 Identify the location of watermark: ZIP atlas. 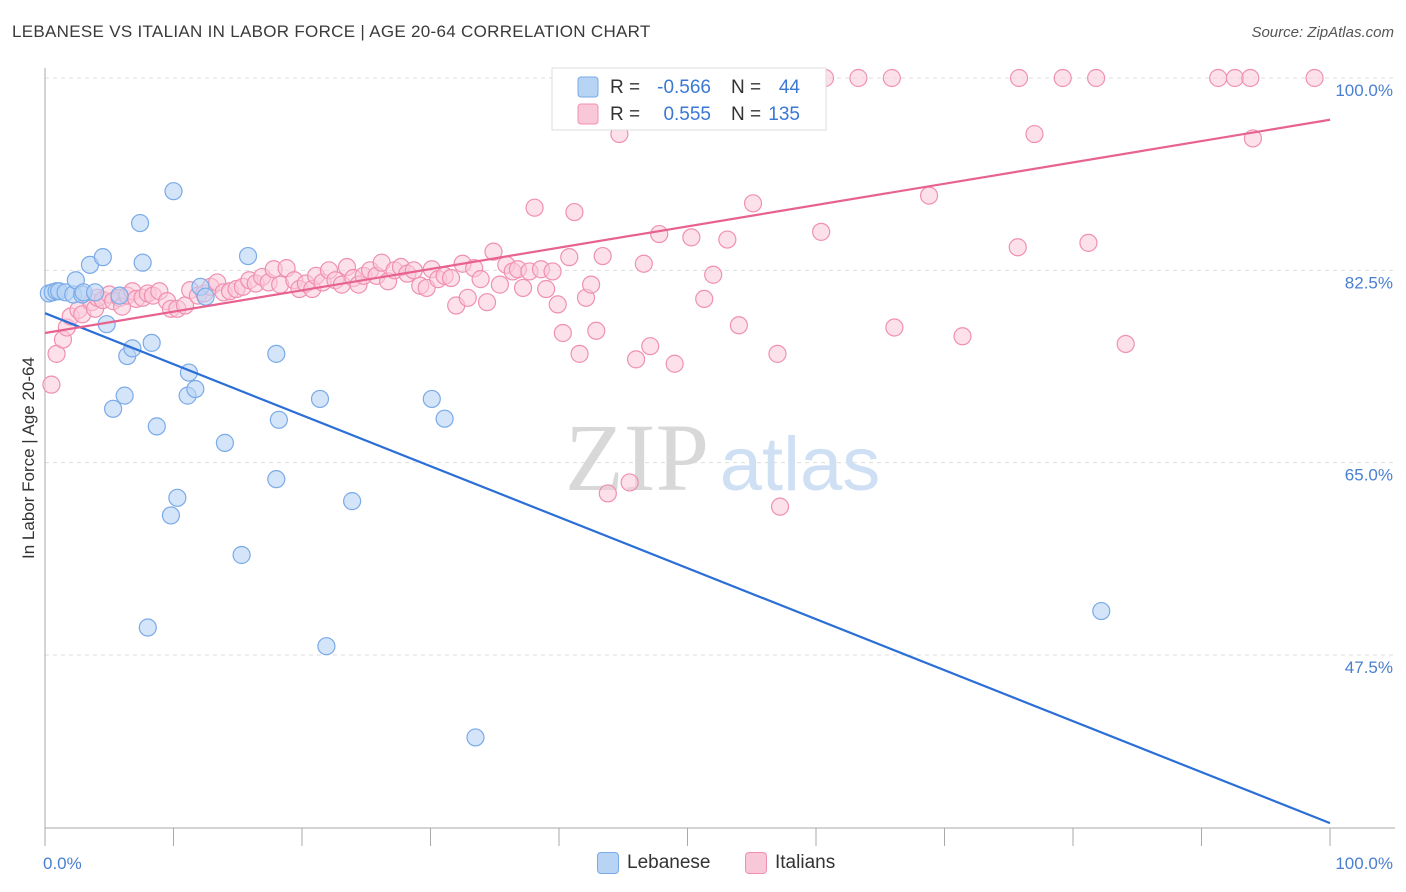
(722, 457).